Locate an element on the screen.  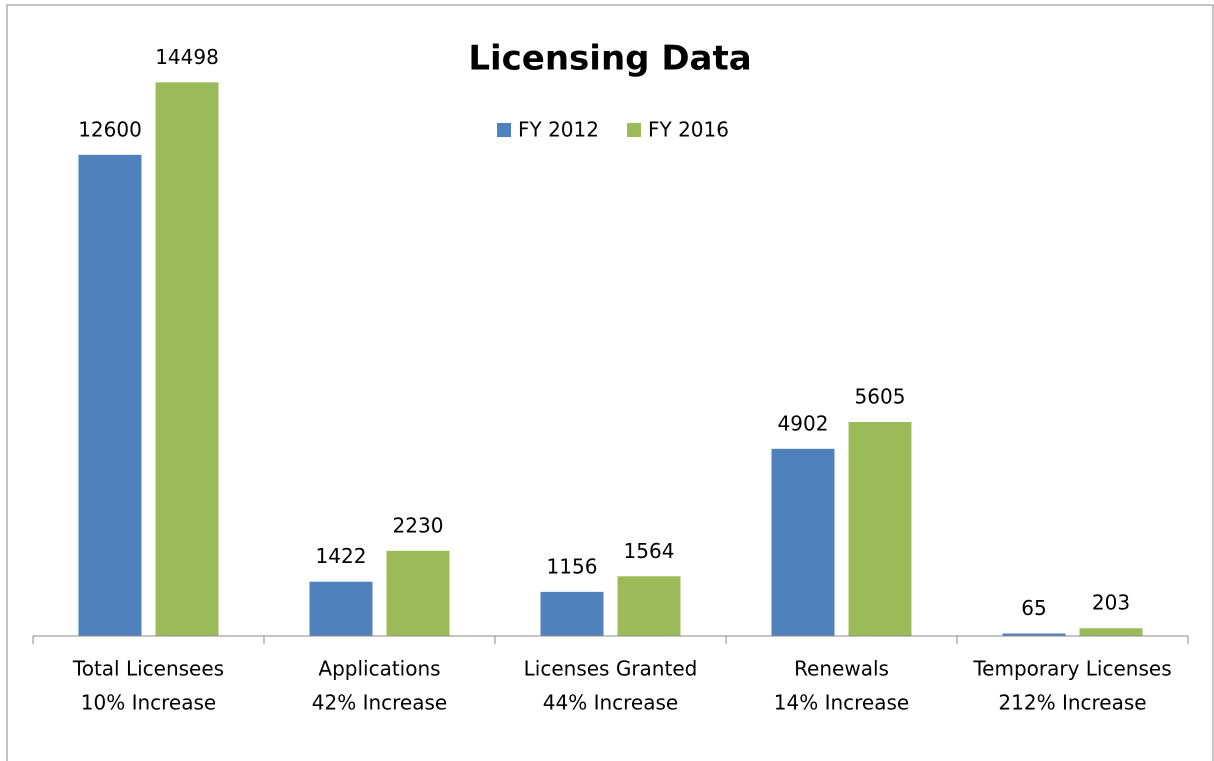
x-tick-sublabel: 42% Increase is located at coordinates (379, 703).